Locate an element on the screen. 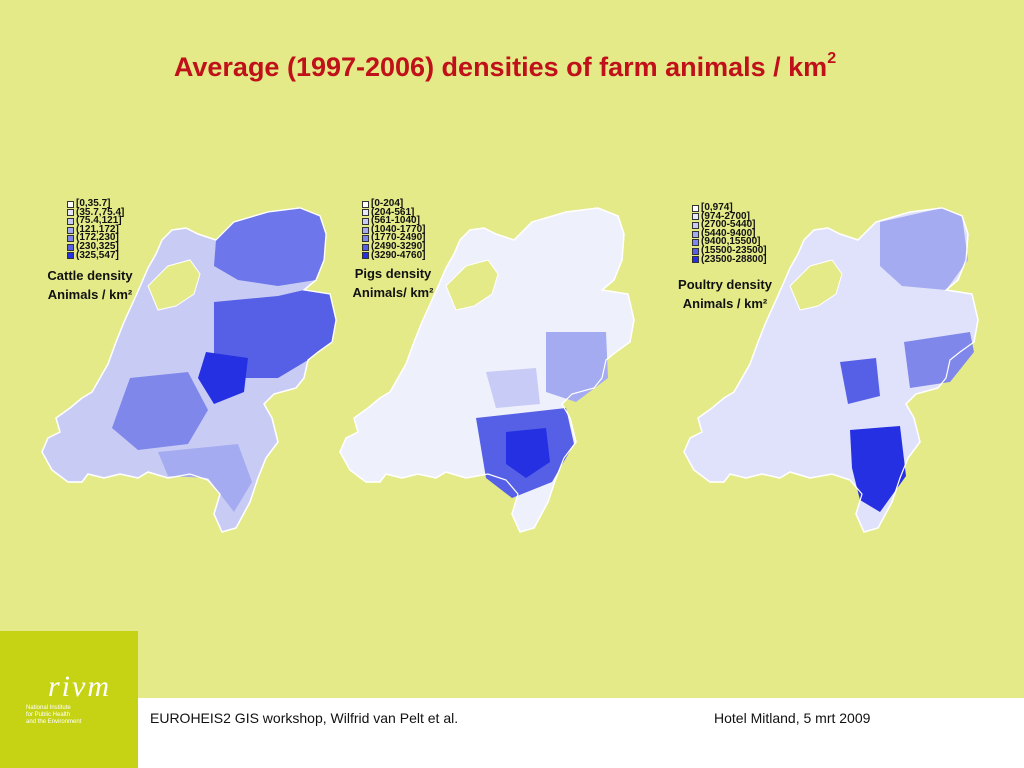 The width and height of the screenshot is (1024, 768). legend-label: (204-561] is located at coordinates (393, 212).